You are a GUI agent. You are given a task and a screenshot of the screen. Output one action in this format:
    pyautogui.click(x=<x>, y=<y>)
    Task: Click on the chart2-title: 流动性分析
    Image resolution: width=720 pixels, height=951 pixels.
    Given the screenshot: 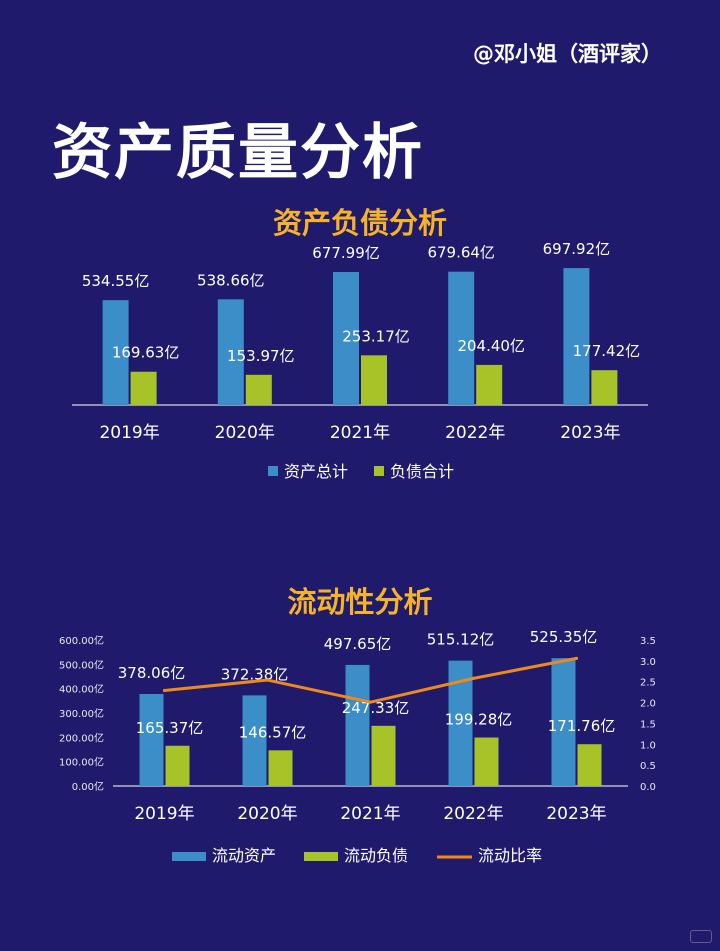 What is the action you would take?
    pyautogui.click(x=360, y=602)
    